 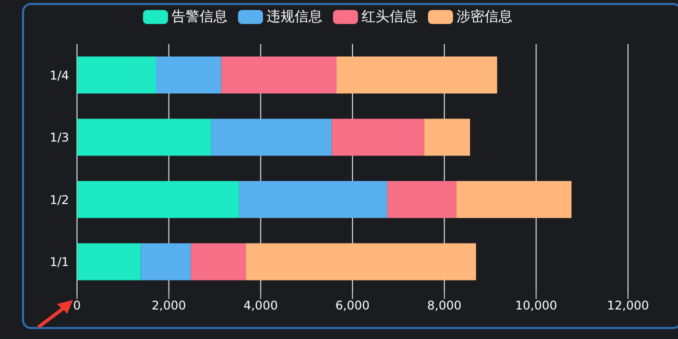 What do you see at coordinates (59, 262) in the screenshot?
I see `y-tick-label: 1/1` at bounding box center [59, 262].